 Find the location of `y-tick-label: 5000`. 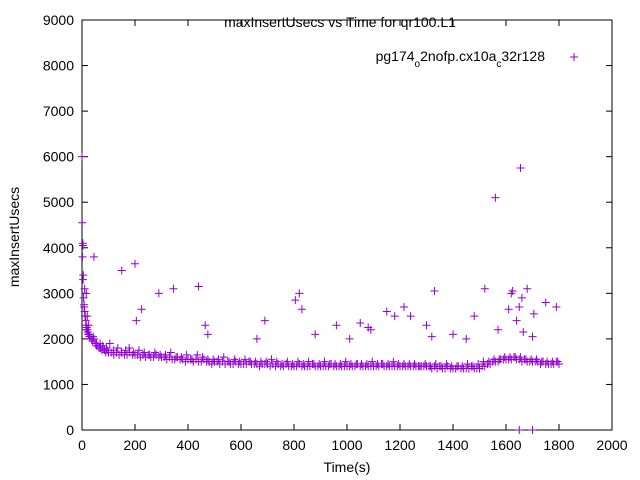

y-tick-label: 5000 is located at coordinates (58, 202).